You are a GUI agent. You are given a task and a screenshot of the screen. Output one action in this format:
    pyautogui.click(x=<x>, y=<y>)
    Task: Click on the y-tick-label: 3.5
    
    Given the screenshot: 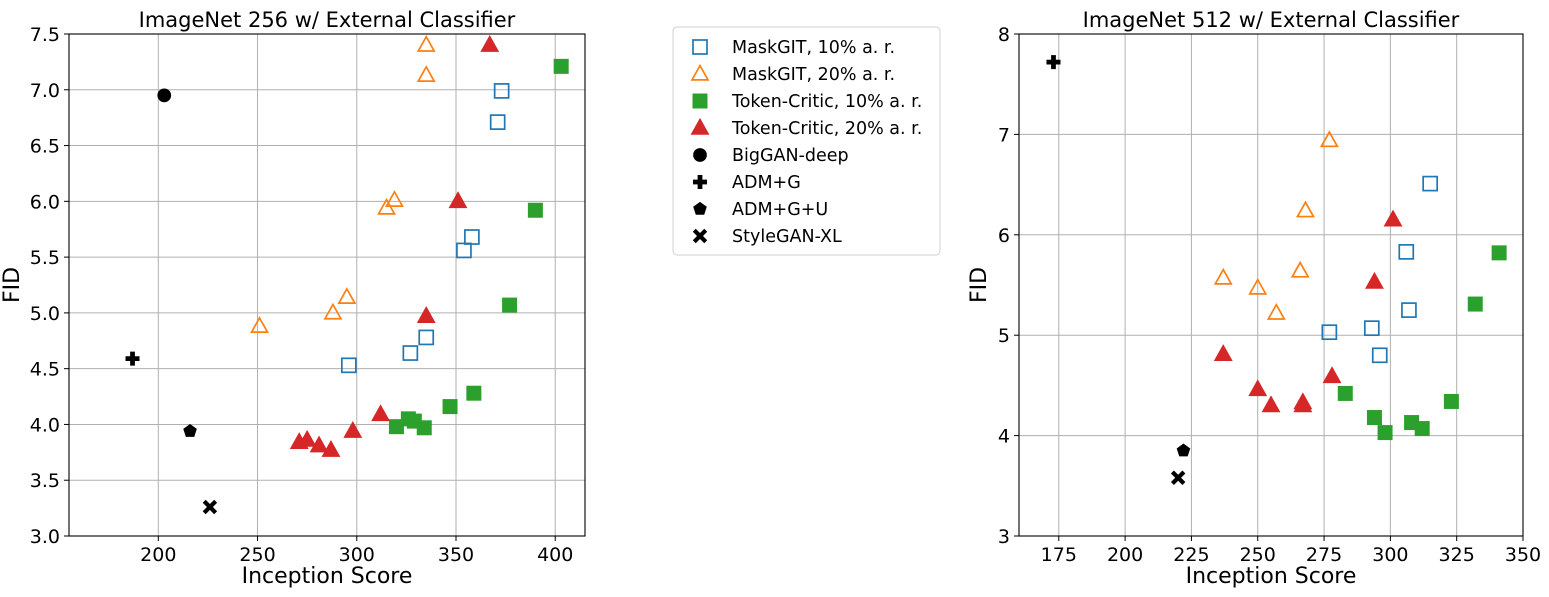 What is the action you would take?
    pyautogui.click(x=45, y=481)
    